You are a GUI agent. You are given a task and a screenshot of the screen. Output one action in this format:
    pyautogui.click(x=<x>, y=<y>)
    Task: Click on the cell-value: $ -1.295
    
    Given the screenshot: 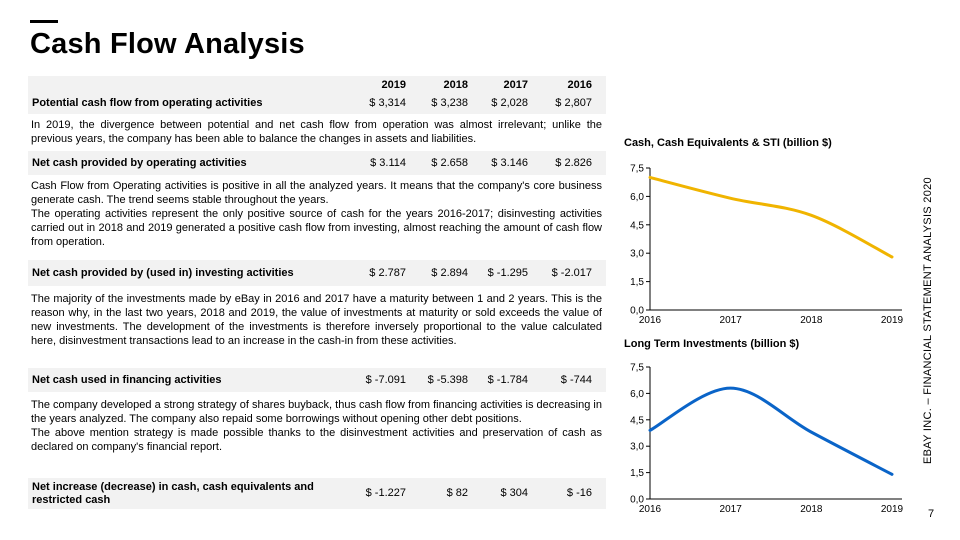 What is the action you would take?
    pyautogui.click(x=507, y=273)
    